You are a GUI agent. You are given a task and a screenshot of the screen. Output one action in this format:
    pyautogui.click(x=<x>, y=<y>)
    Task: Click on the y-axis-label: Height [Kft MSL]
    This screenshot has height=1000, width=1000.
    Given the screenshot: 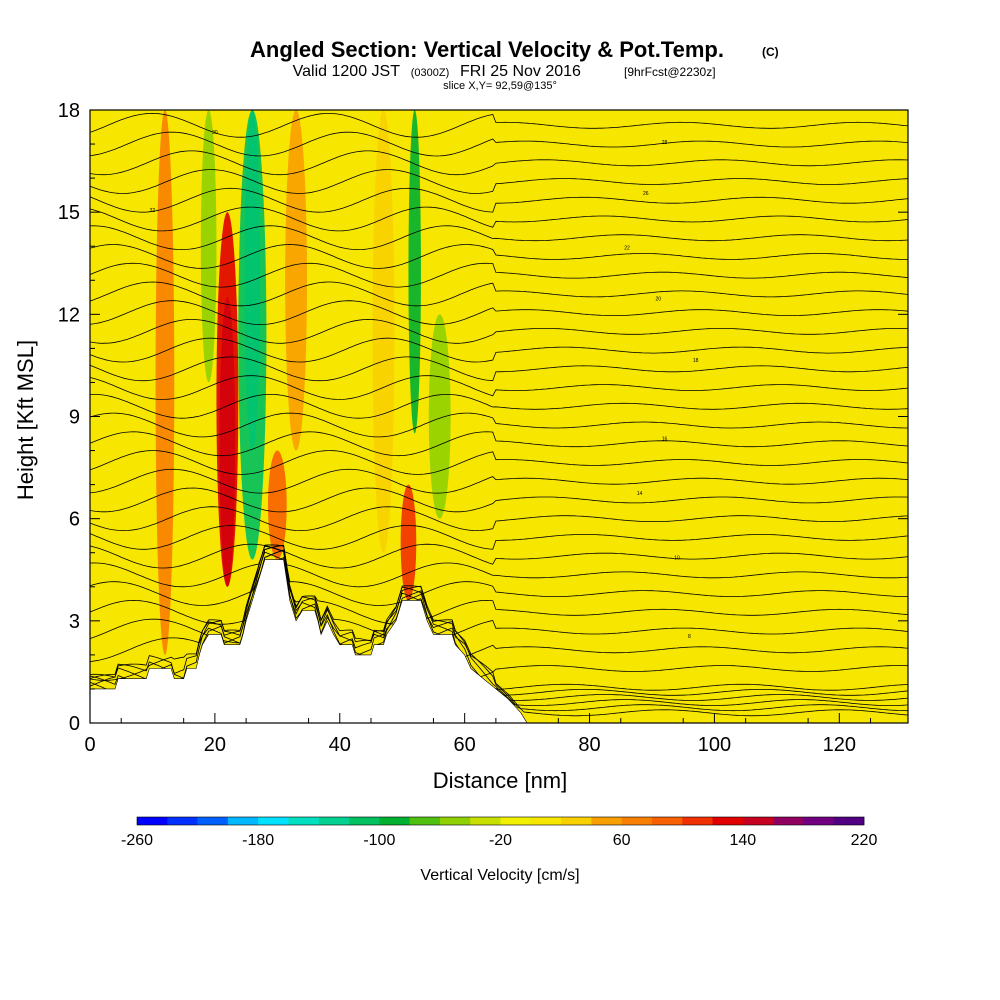 What is the action you would take?
    pyautogui.click(x=25, y=420)
    